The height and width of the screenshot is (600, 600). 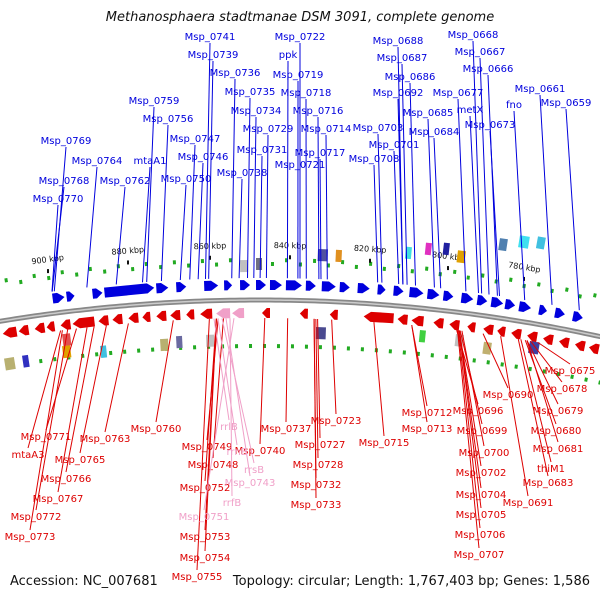 I want to click on forward-gene-label: Msp_0736, so click(x=235, y=73).